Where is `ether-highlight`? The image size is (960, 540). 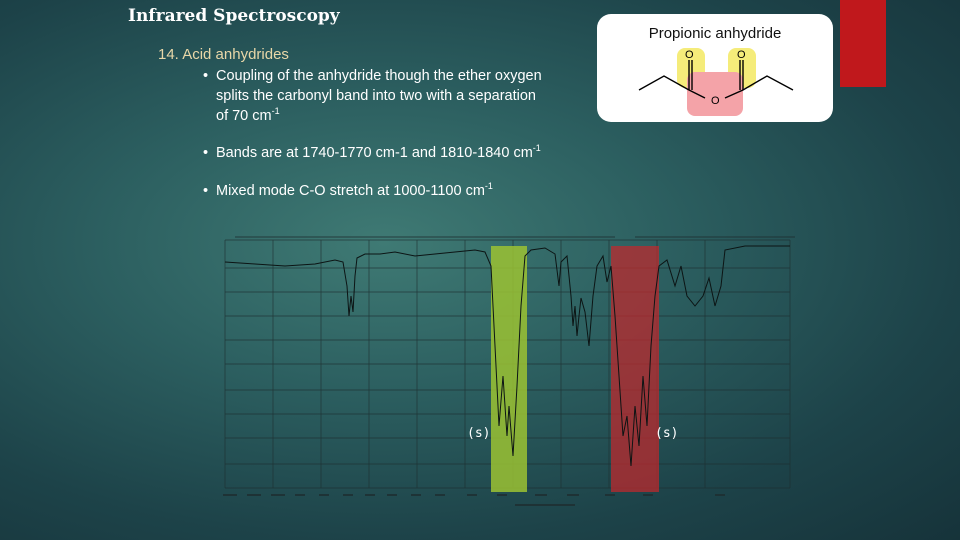
ether-highlight is located at coordinates (715, 94).